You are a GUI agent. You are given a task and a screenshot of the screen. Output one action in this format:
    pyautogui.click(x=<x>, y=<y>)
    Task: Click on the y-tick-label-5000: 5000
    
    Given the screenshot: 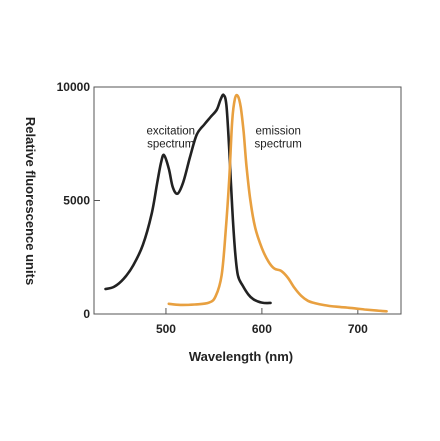 What is the action you would take?
    pyautogui.click(x=76, y=201)
    